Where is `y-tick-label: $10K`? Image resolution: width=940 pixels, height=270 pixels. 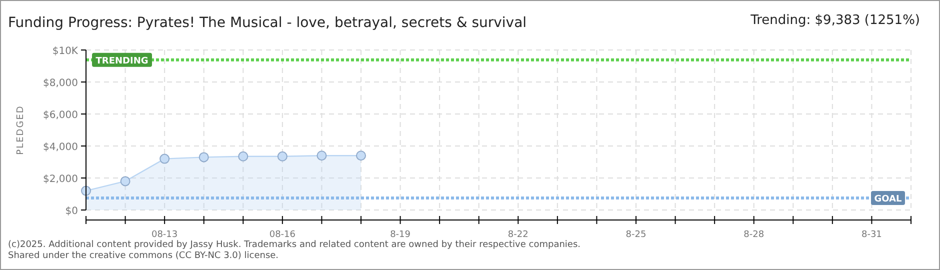
y-tick-label: $10K is located at coordinates (65, 51).